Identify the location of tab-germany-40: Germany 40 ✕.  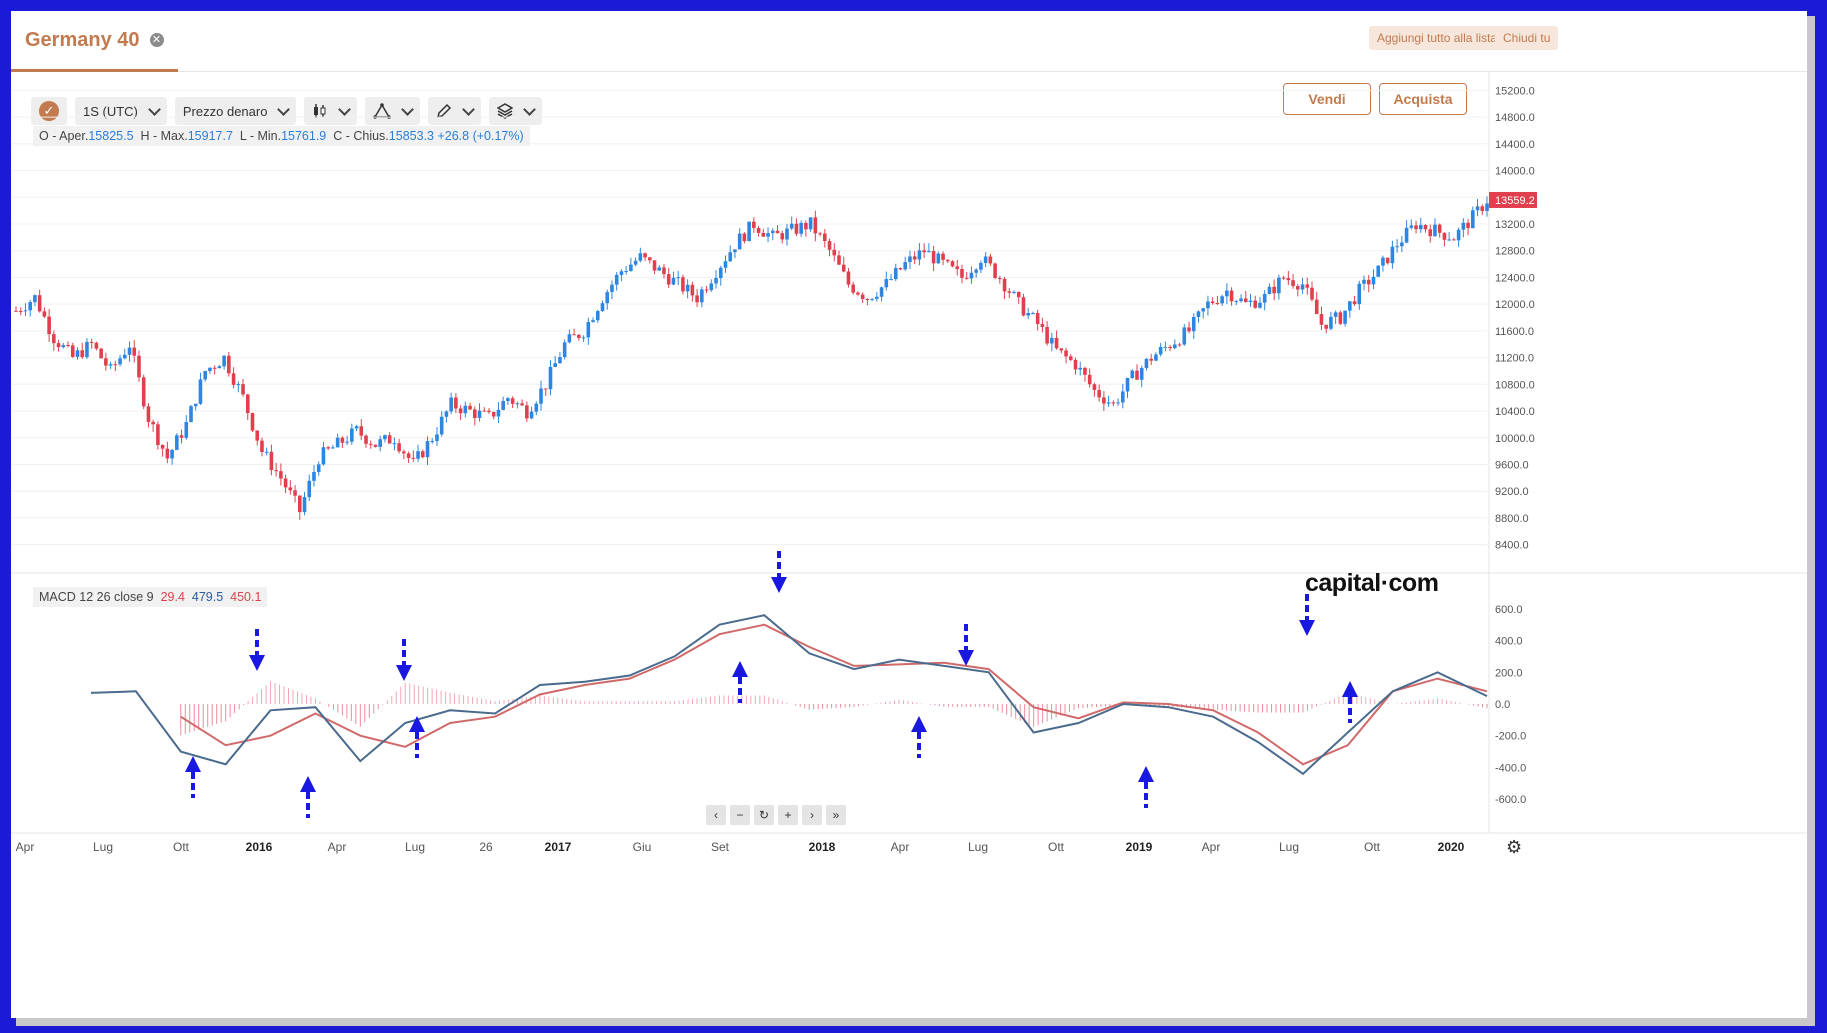
(94, 41).